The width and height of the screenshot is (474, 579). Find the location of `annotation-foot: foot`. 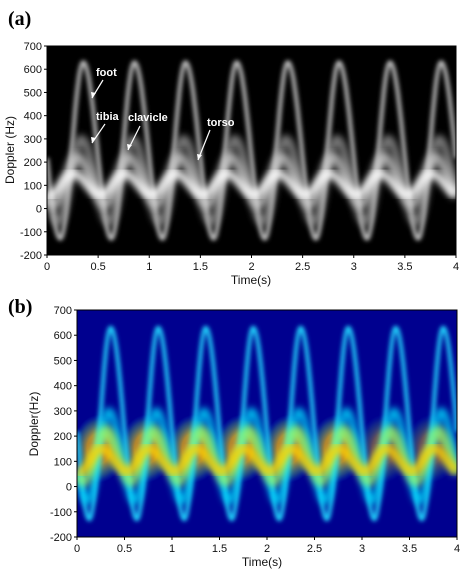

annotation-foot: foot is located at coordinates (106, 73).